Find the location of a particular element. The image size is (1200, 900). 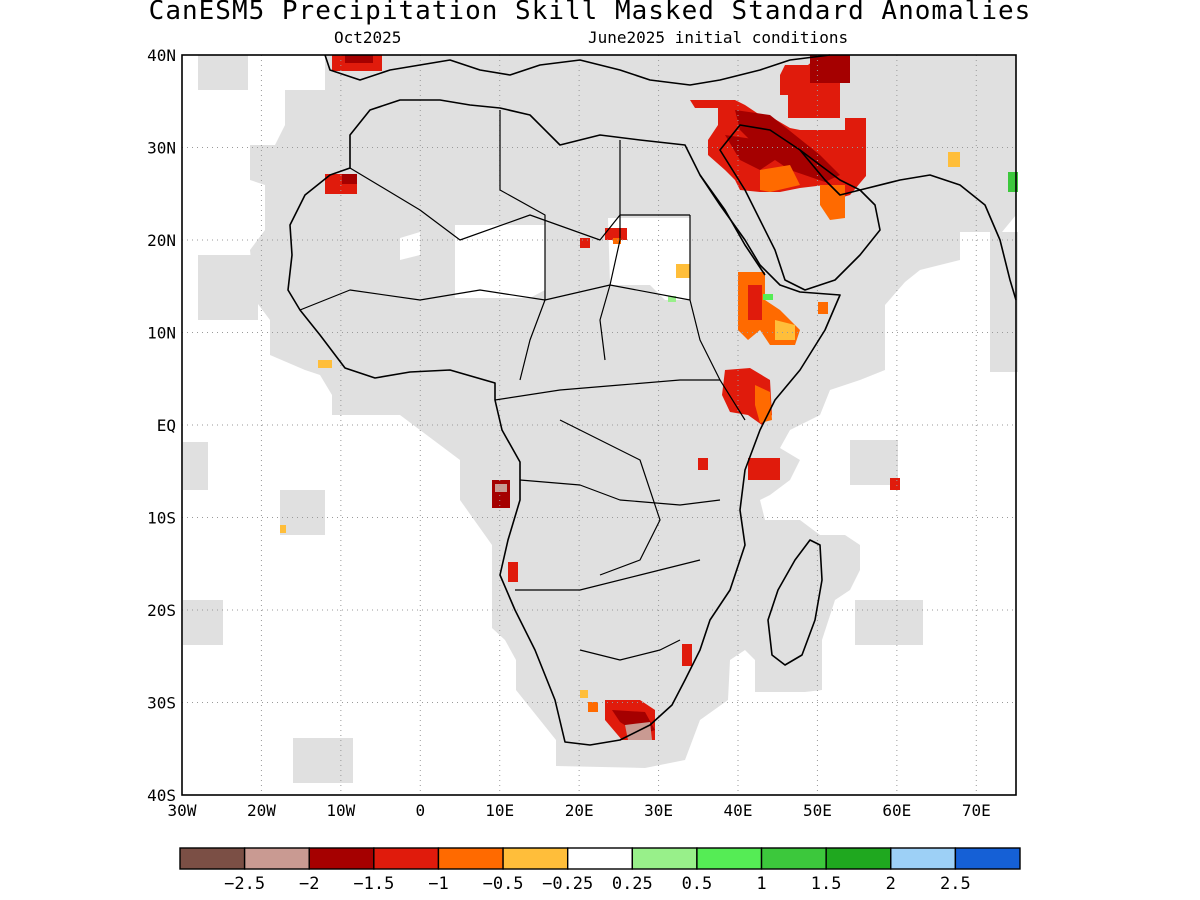

anomaly-mozambique is located at coordinates (687, 655).